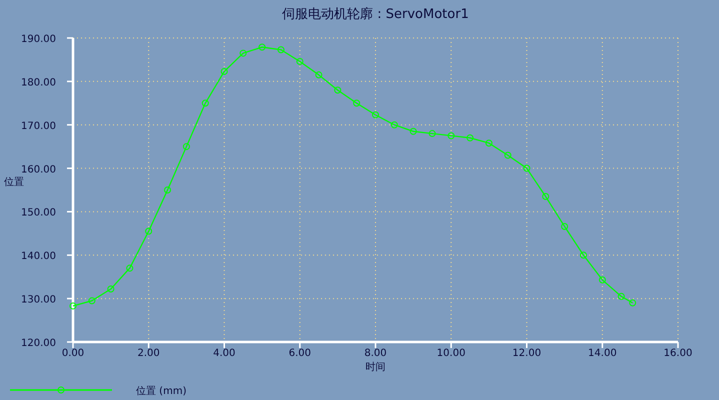 The width and height of the screenshot is (719, 400). What do you see at coordinates (38, 300) in the screenshot?
I see `y-tick-label: 130.00` at bounding box center [38, 300].